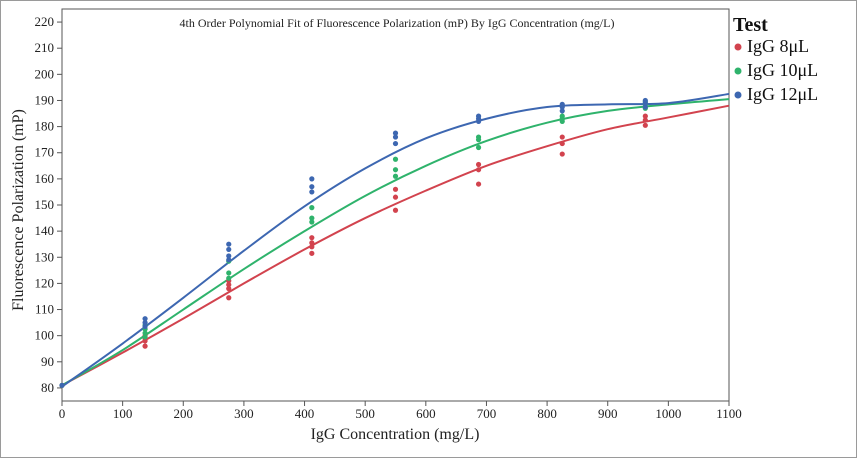  Describe the element at coordinates (729, 413) in the screenshot. I see `x-tick-label: 1100` at that location.